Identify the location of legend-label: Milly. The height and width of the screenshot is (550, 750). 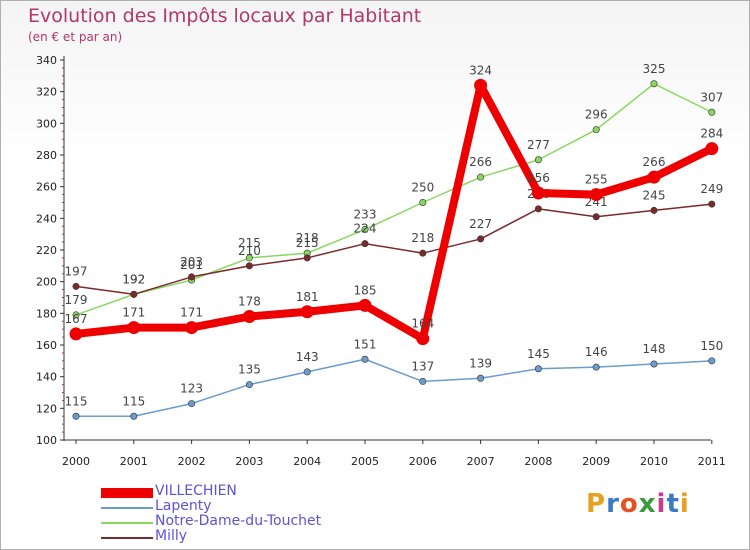
(171, 536).